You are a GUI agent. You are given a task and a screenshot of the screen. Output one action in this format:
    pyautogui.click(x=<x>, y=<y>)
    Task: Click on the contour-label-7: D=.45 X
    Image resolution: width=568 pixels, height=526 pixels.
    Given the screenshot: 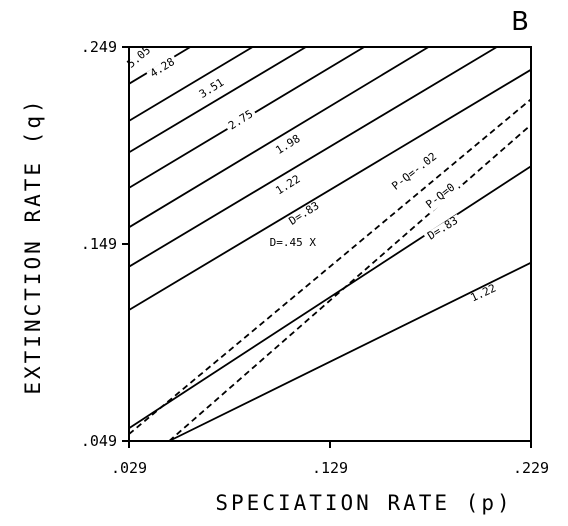 What is the action you would take?
    pyautogui.click(x=293, y=242)
    